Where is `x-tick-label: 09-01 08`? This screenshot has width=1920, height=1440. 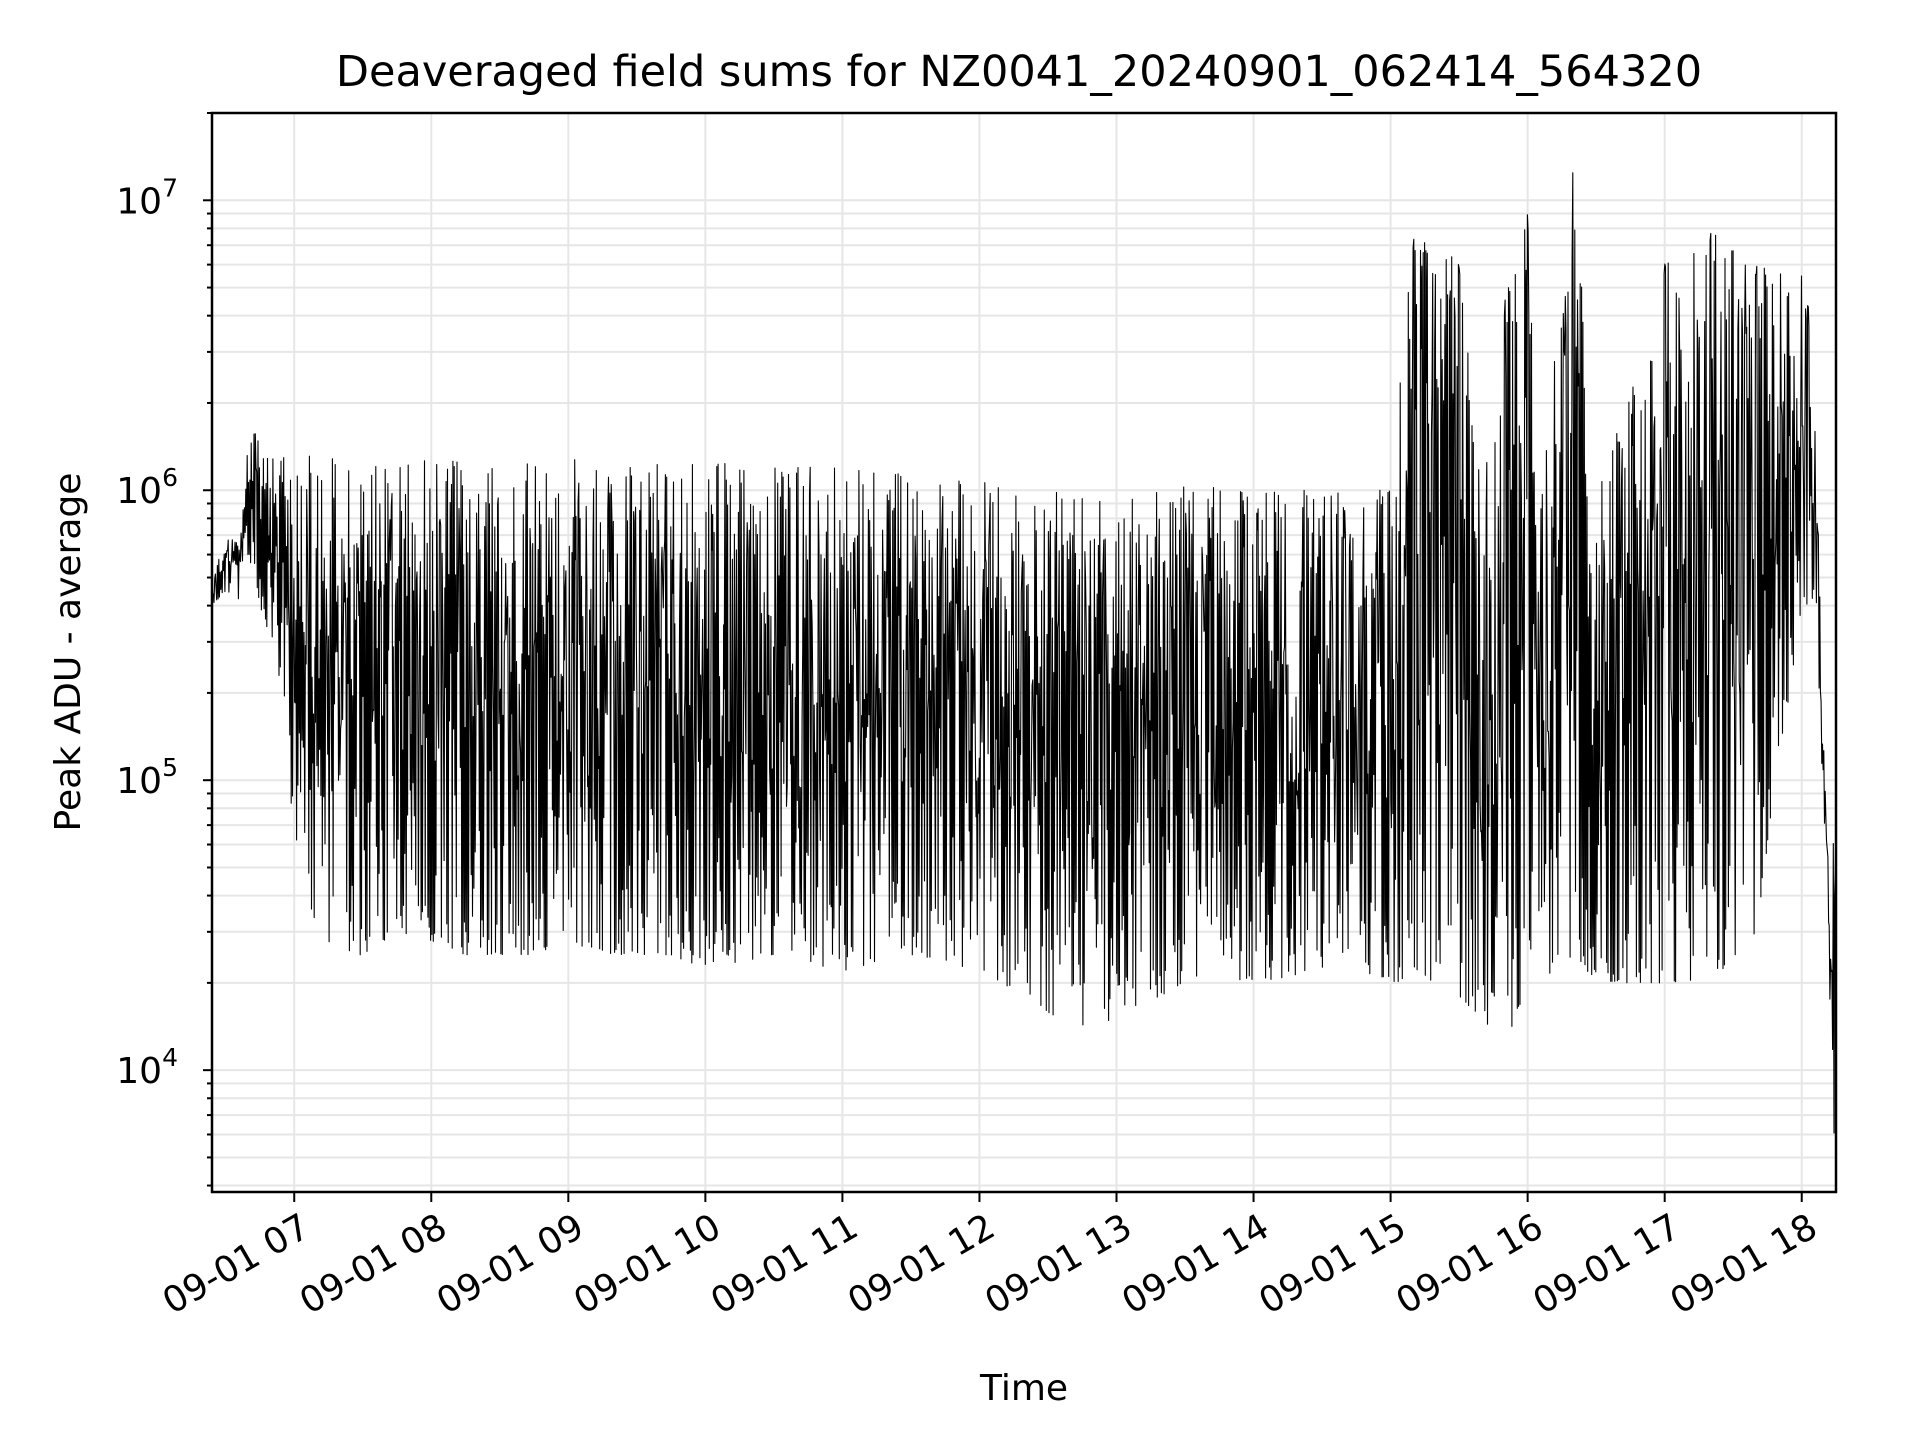
x-tick-label: 09-01 08 is located at coordinates (373, 1264).